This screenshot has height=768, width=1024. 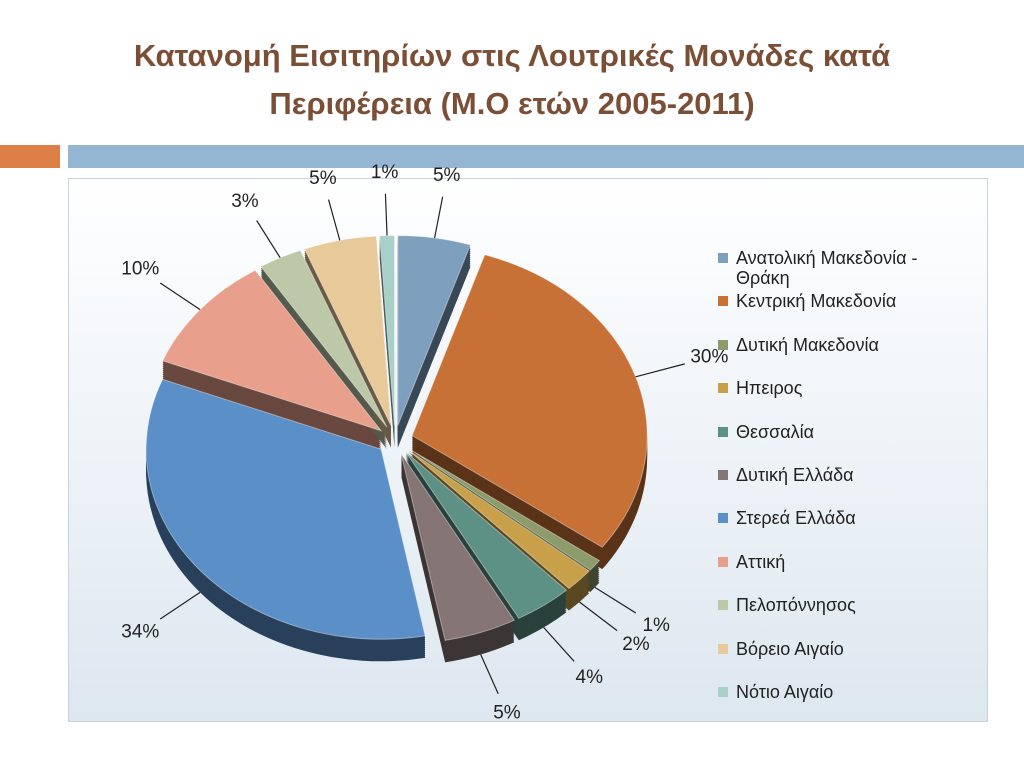 I want to click on legend-label: Νότιο Αιγαίο, so click(x=785, y=691).